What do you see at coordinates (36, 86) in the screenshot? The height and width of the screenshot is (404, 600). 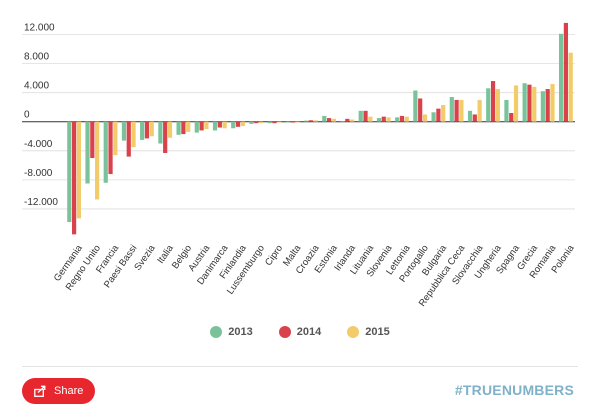 I see `y-tick-label: 4.000` at bounding box center [36, 86].